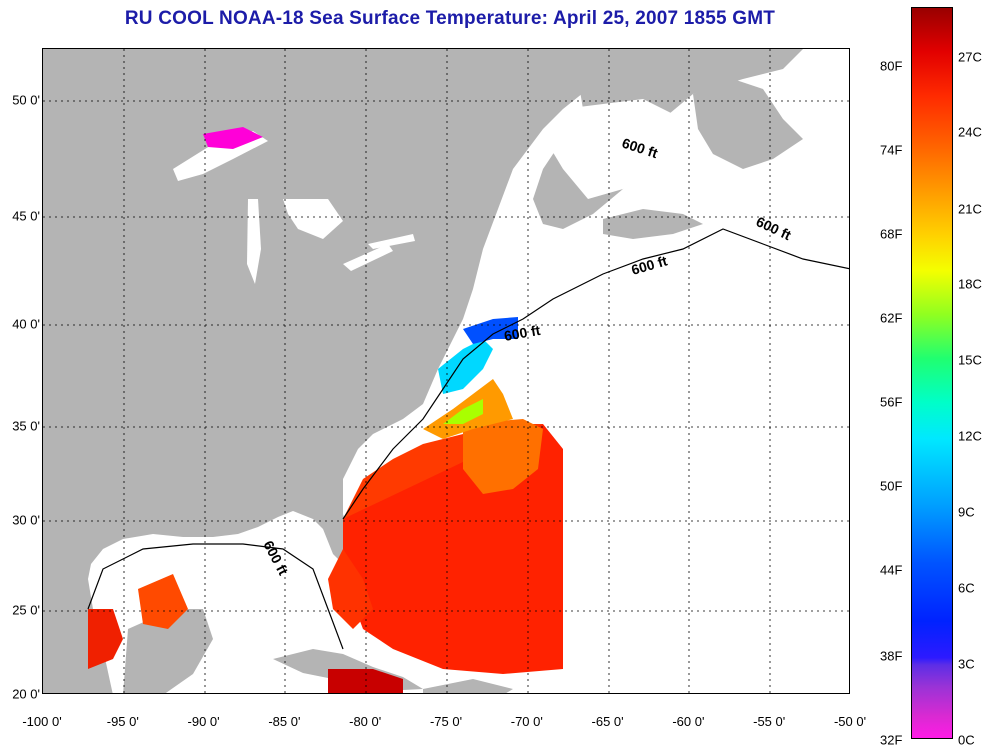 This screenshot has height=754, width=984. Describe the element at coordinates (607, 721) in the screenshot. I see `x-tick-label: -65 0'` at that location.